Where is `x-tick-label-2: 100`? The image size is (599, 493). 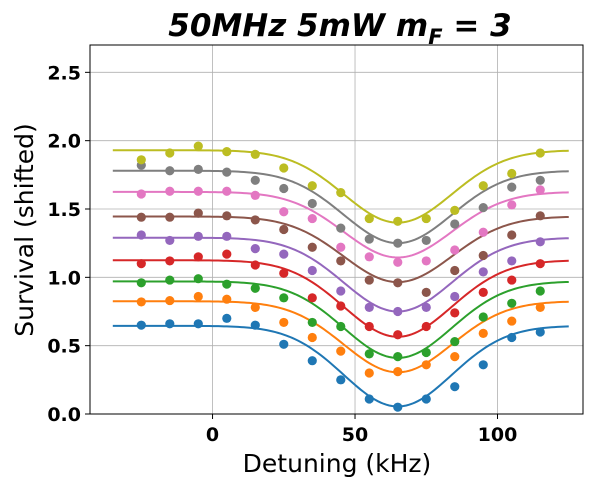 x-tick-label-2: 100 is located at coordinates (498, 435).